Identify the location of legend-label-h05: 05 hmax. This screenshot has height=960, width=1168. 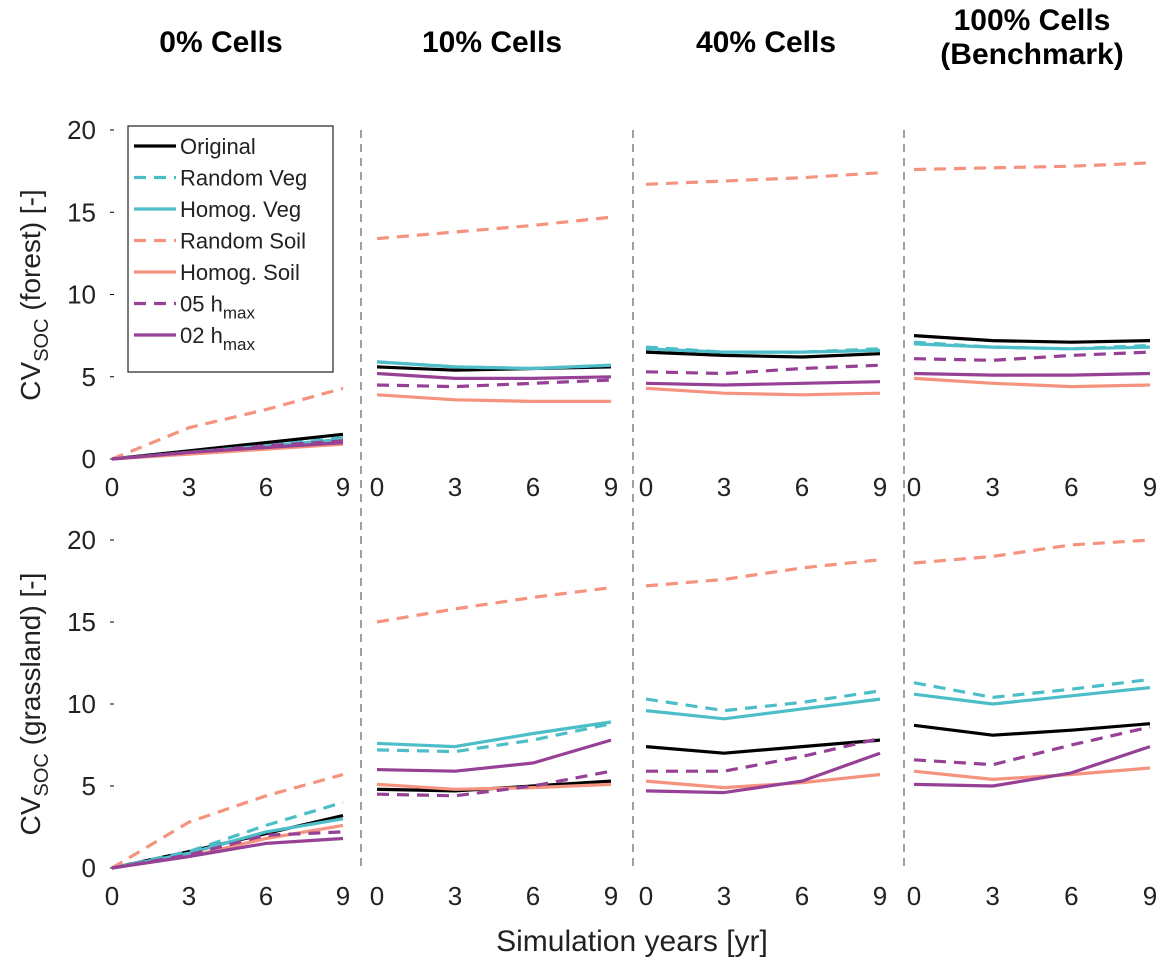
(217, 307).